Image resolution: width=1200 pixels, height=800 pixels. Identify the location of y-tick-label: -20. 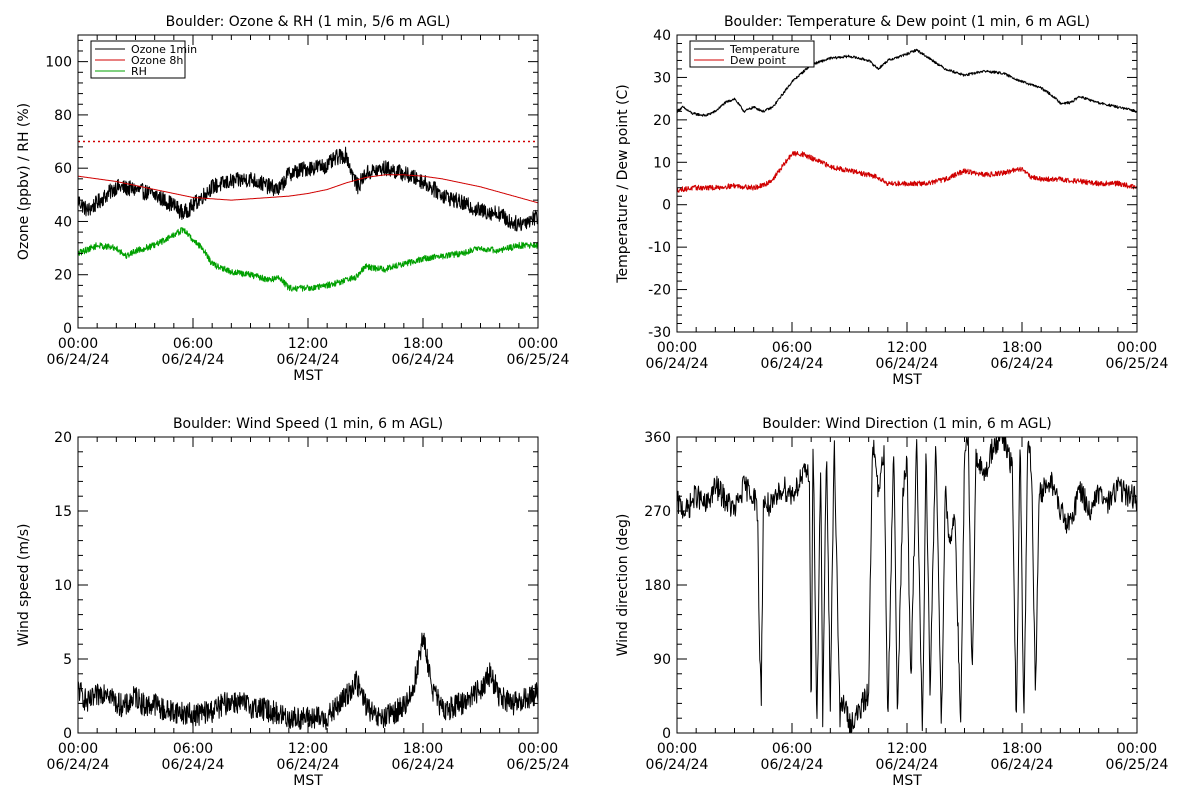
(659, 291).